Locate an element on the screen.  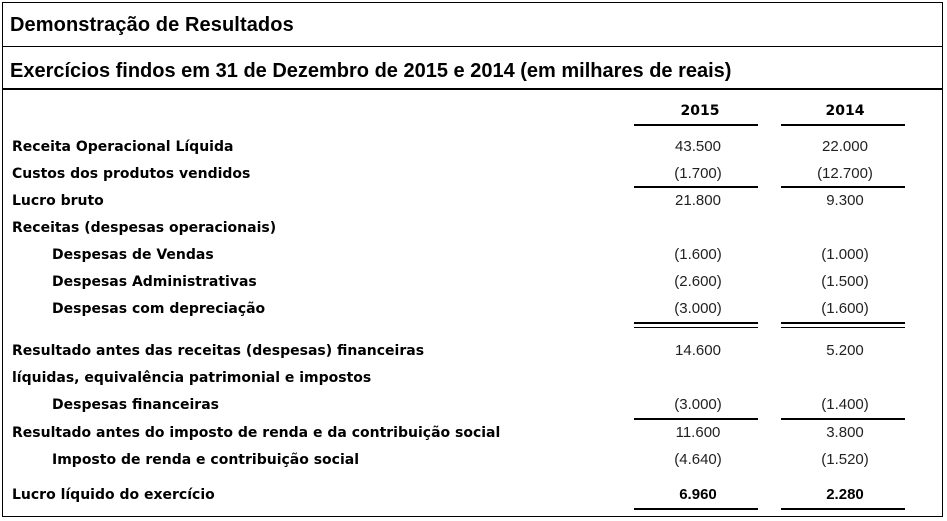
subtotal-double-rule-2015 is located at coordinates (696, 327).